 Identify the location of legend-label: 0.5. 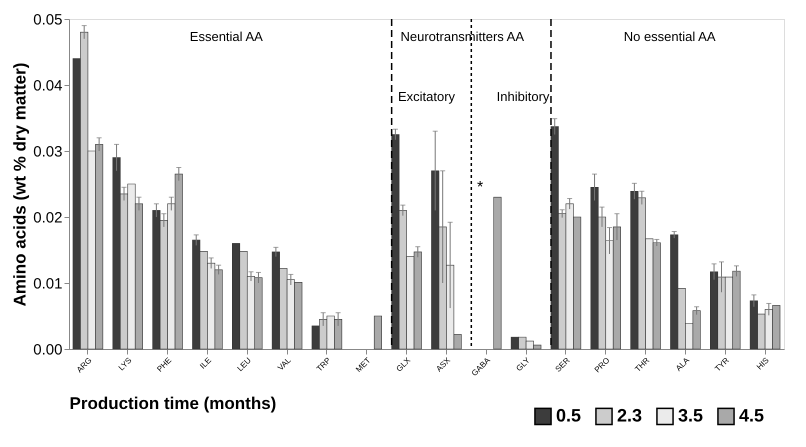
(569, 415).